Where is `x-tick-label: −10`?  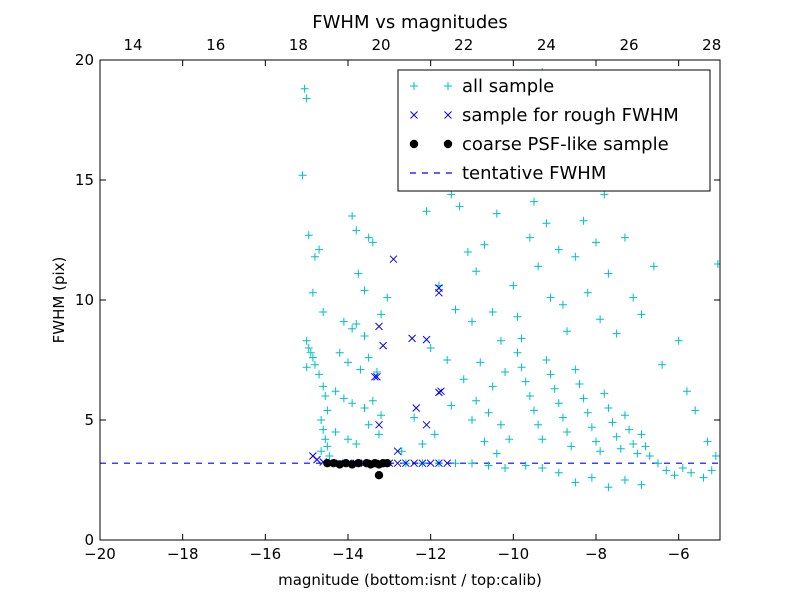
x-tick-label: −10 is located at coordinates (514, 554).